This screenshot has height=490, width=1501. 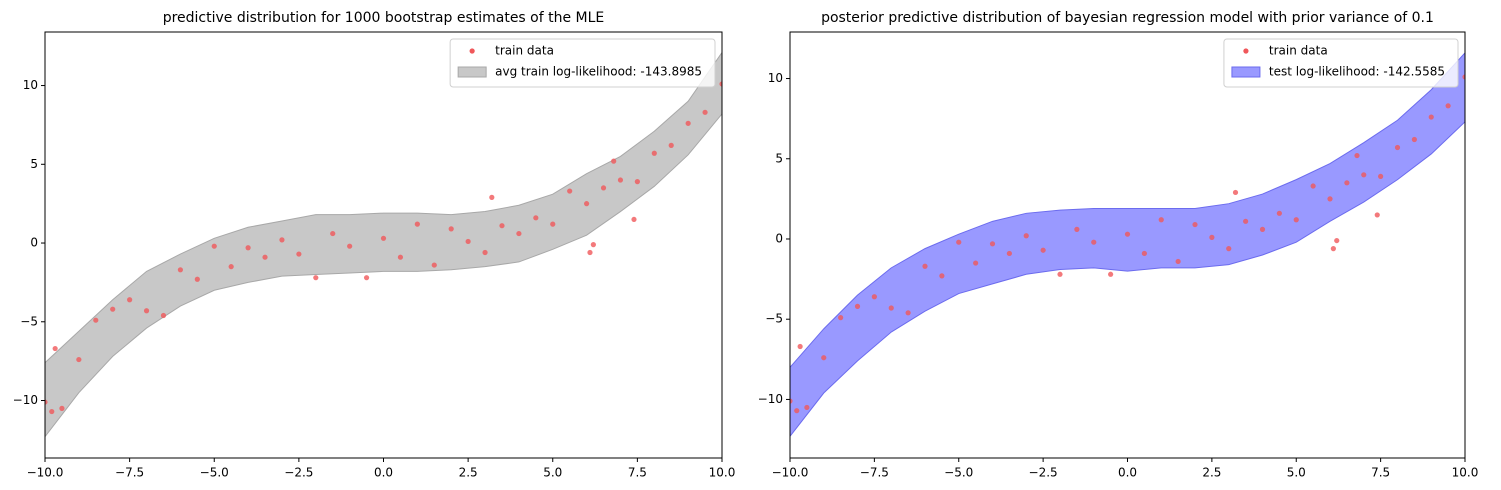 What do you see at coordinates (779, 238) in the screenshot?
I see `y-tick-label: 0` at bounding box center [779, 238].